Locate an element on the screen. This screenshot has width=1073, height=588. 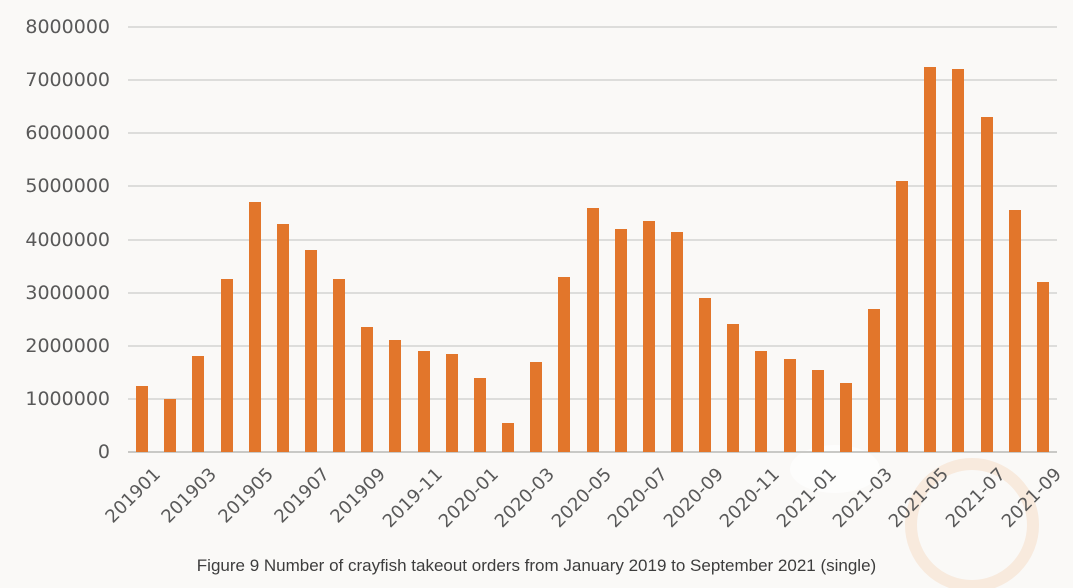
x-axis-line is located at coordinates (592, 452).